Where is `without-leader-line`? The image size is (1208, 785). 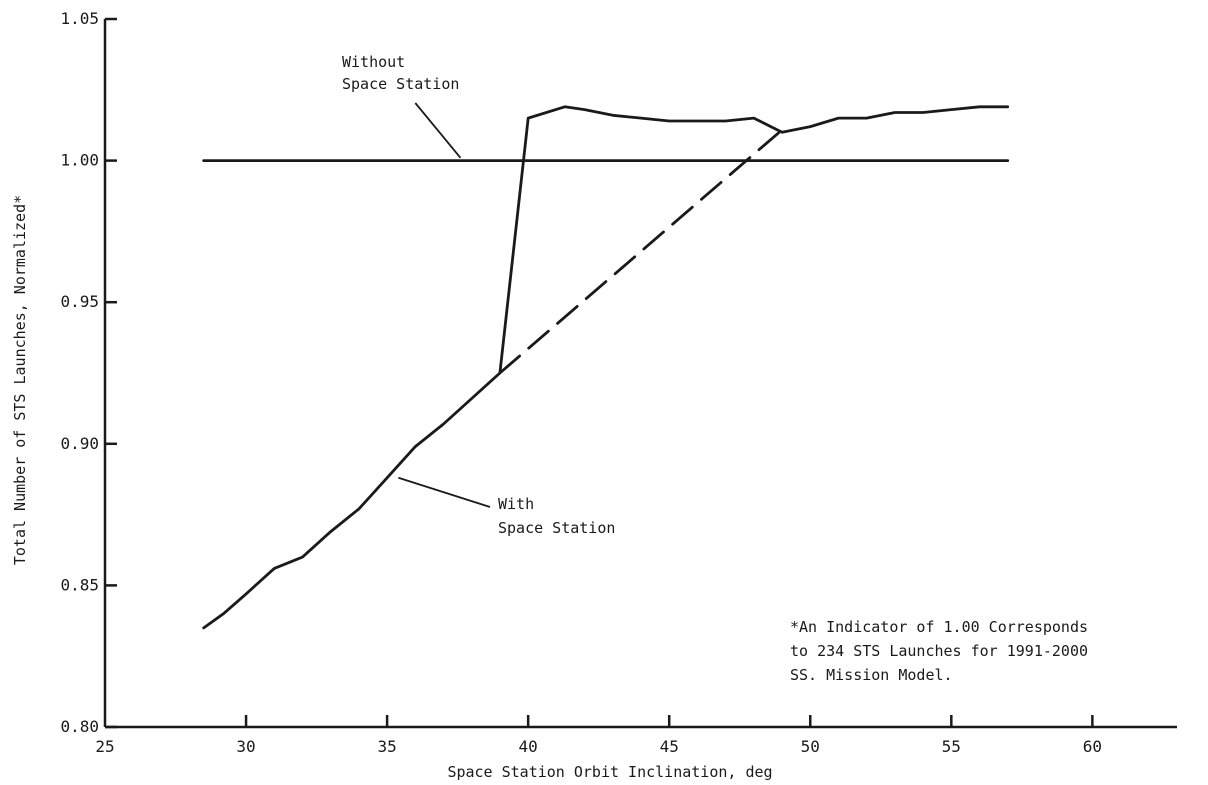 without-leader-line is located at coordinates (438, 130).